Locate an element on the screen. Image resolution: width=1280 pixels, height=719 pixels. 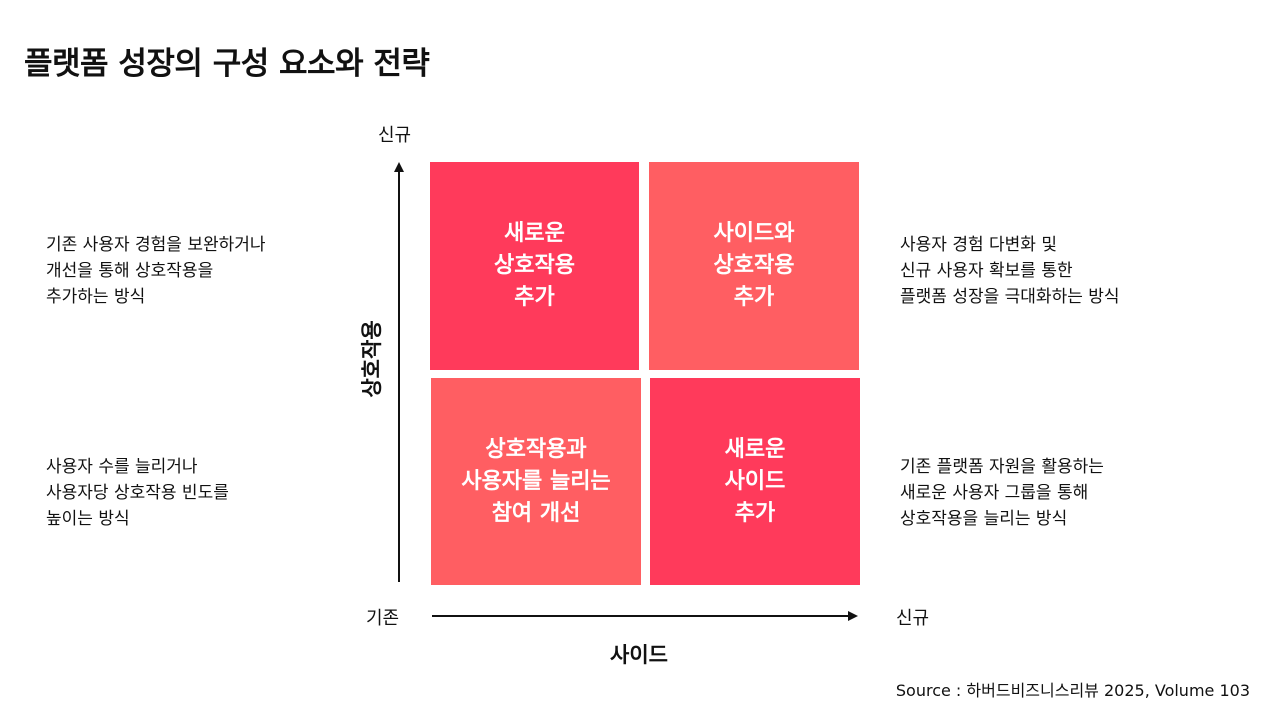
x-axis-arrow-icon is located at coordinates (853, 616).